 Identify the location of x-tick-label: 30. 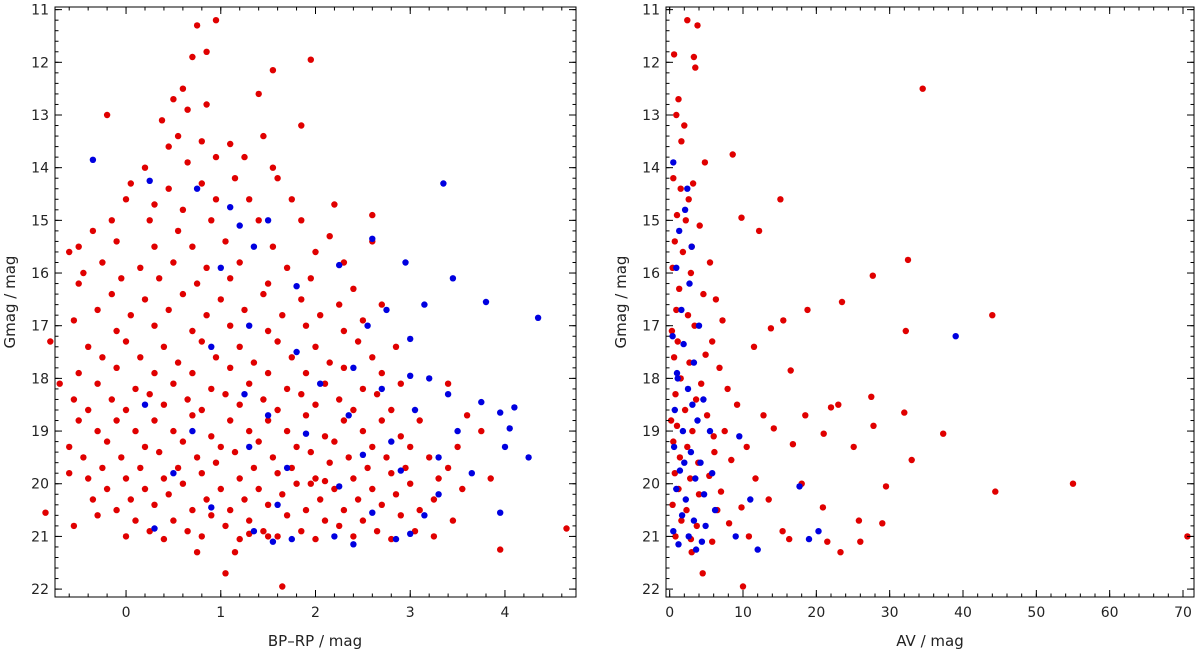
(890, 613).